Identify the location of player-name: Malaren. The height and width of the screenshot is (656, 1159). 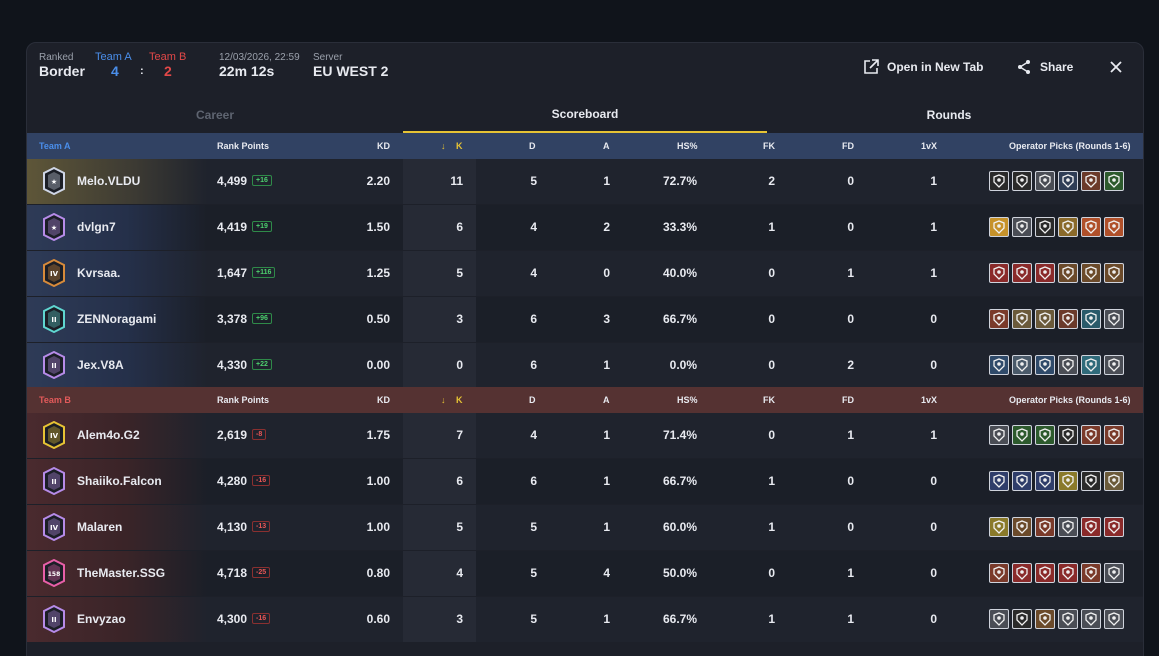
(100, 527).